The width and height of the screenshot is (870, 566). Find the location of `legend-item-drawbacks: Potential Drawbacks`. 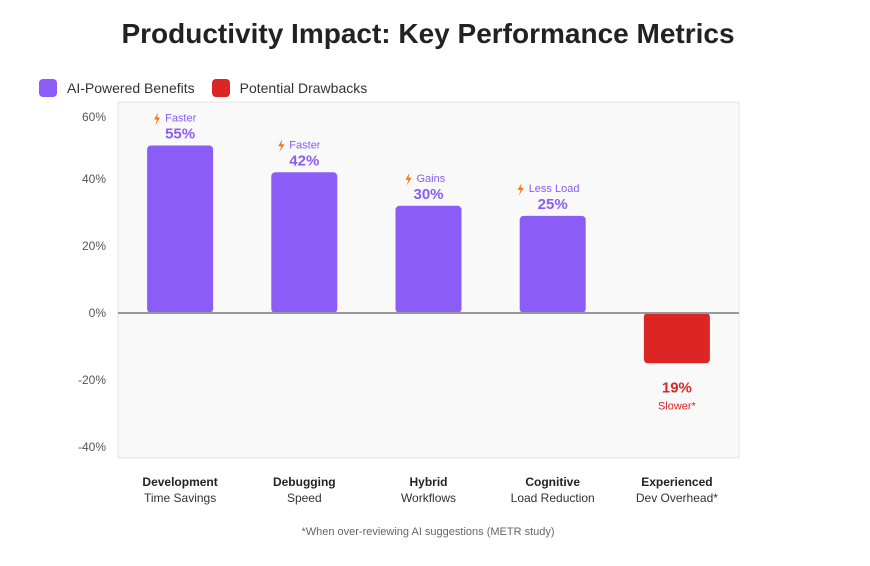

legend-item-drawbacks: Potential Drawbacks is located at coordinates (289, 88).